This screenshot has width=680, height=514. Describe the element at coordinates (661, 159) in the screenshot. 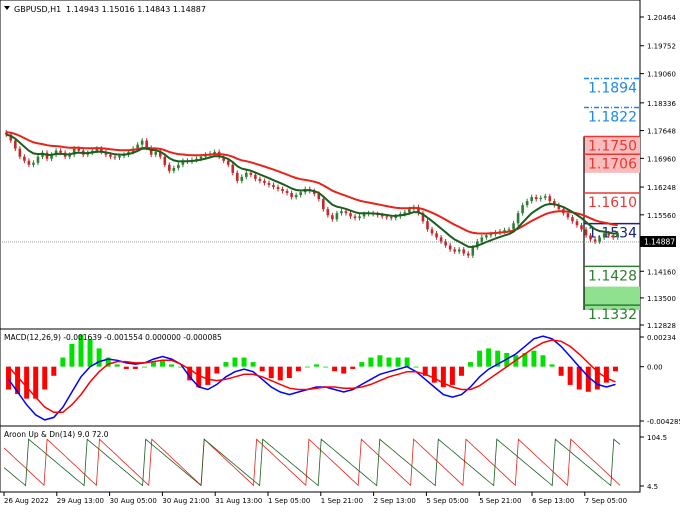

I see `price-tick-label: 1.16960` at that location.